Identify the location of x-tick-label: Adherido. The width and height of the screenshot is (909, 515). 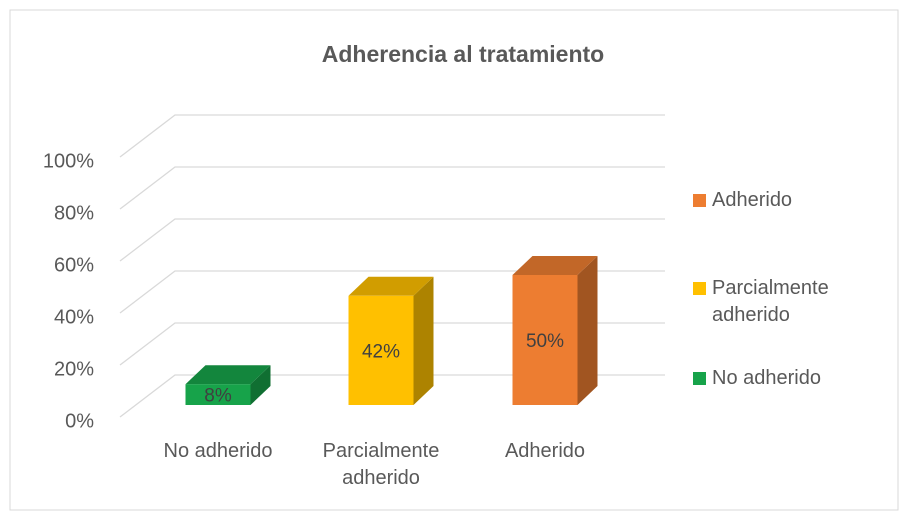
(545, 451).